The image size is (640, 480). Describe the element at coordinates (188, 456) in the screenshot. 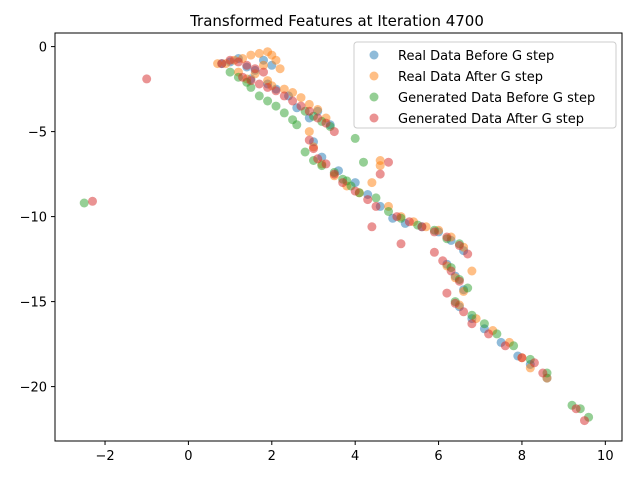

I see `x-tick-label: 0` at that location.